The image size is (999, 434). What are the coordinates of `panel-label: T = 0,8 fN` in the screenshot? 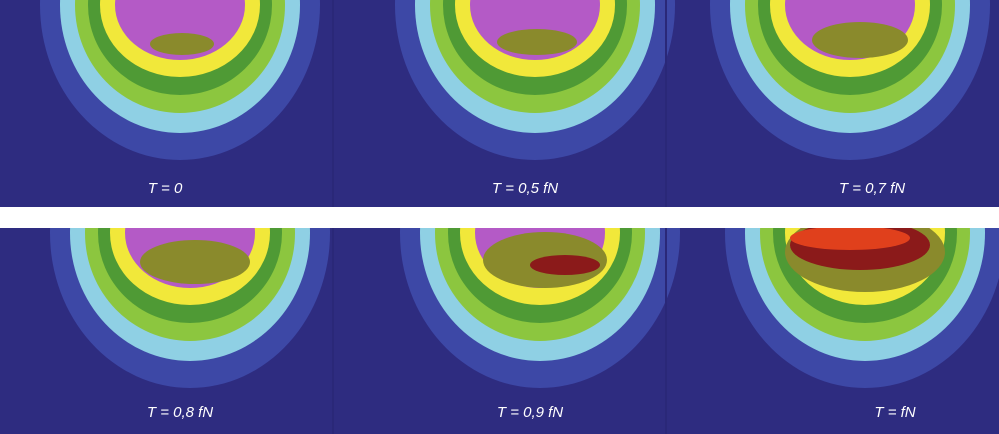 It's located at (180, 412).